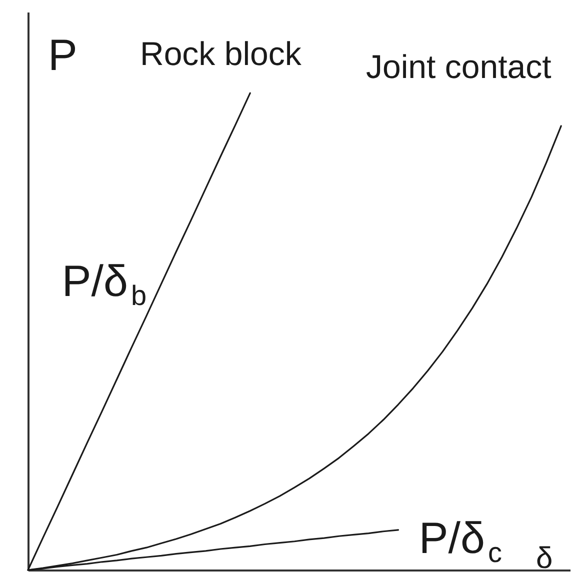 Image resolution: width=573 pixels, height=574 pixels. I want to click on series-label: Joint contact, so click(459, 66).